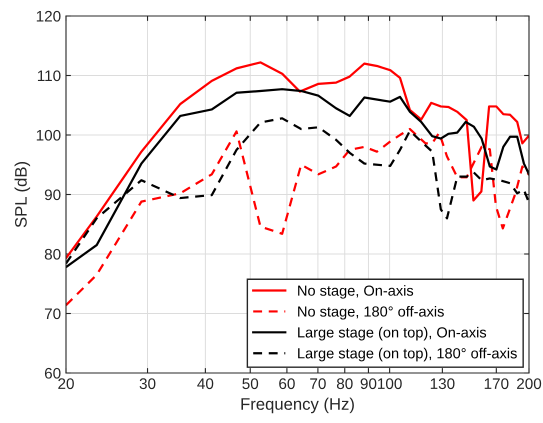 This screenshot has height=423, width=543. I want to click on x-tick-label: 80, so click(344, 384).